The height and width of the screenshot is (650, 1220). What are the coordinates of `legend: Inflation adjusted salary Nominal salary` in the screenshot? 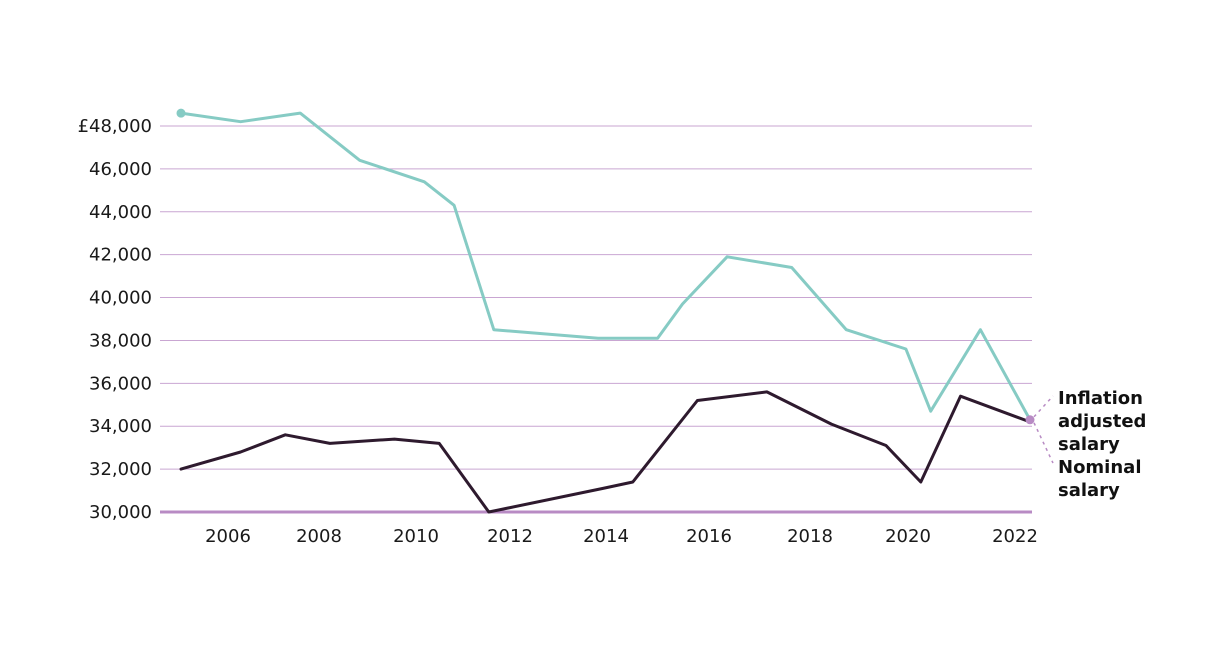 It's located at (1085, 444).